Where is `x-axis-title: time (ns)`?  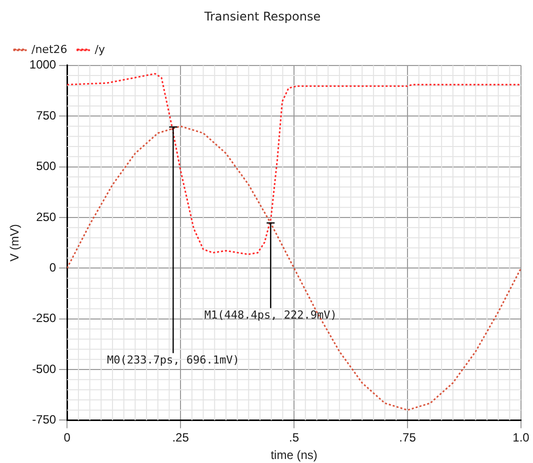
x-axis-title: time (ns) is located at coordinates (294, 455).